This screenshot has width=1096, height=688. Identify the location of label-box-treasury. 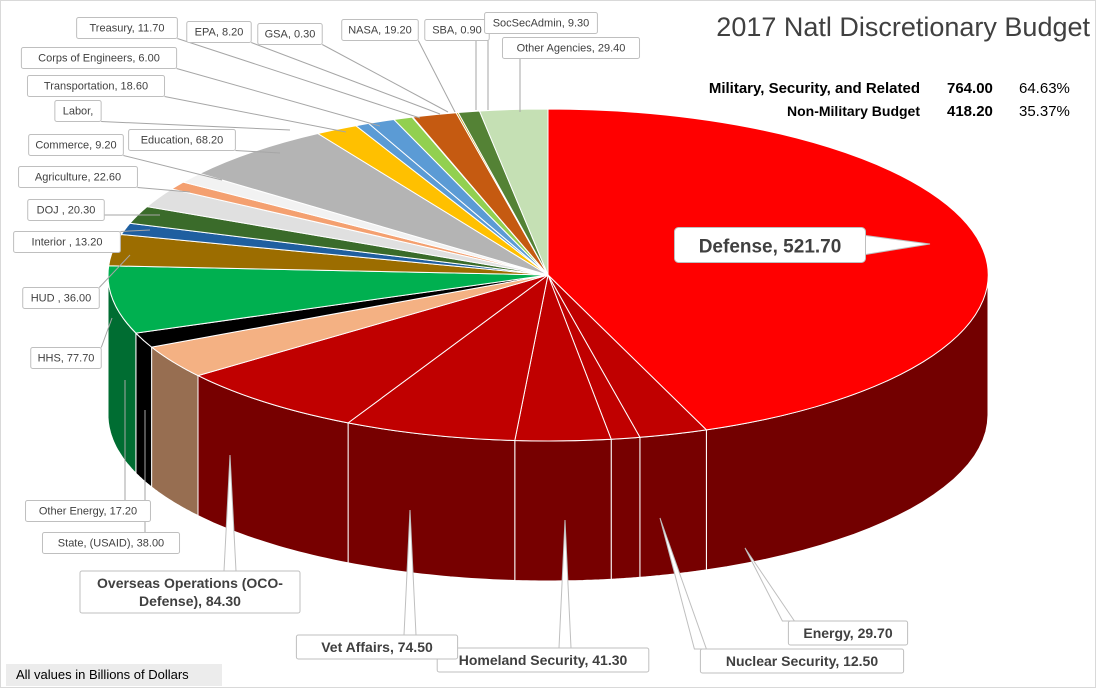
(127, 28).